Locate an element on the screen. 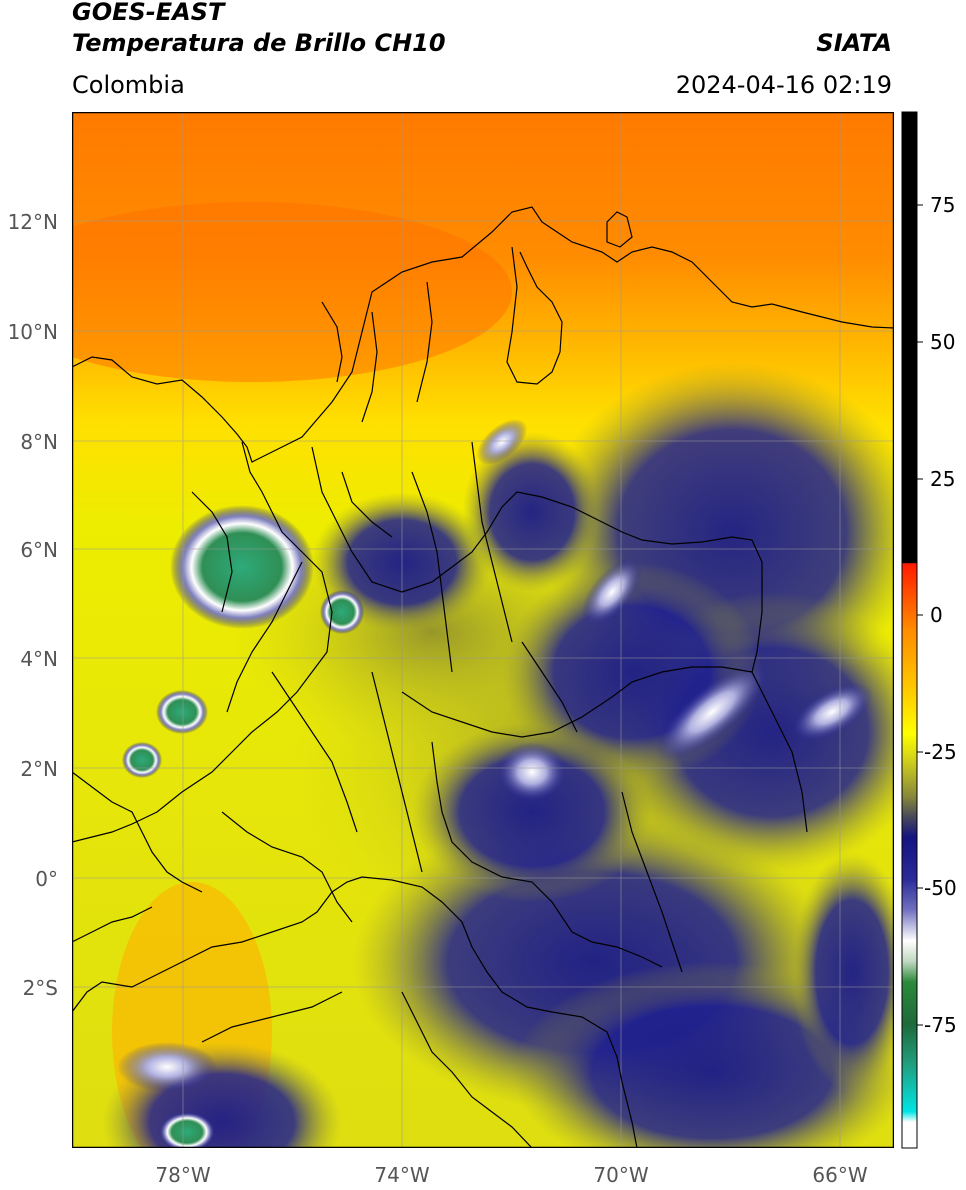 Image resolution: width=966 pixels, height=1190 pixels. lon-label: 74°W is located at coordinates (401, 1175).